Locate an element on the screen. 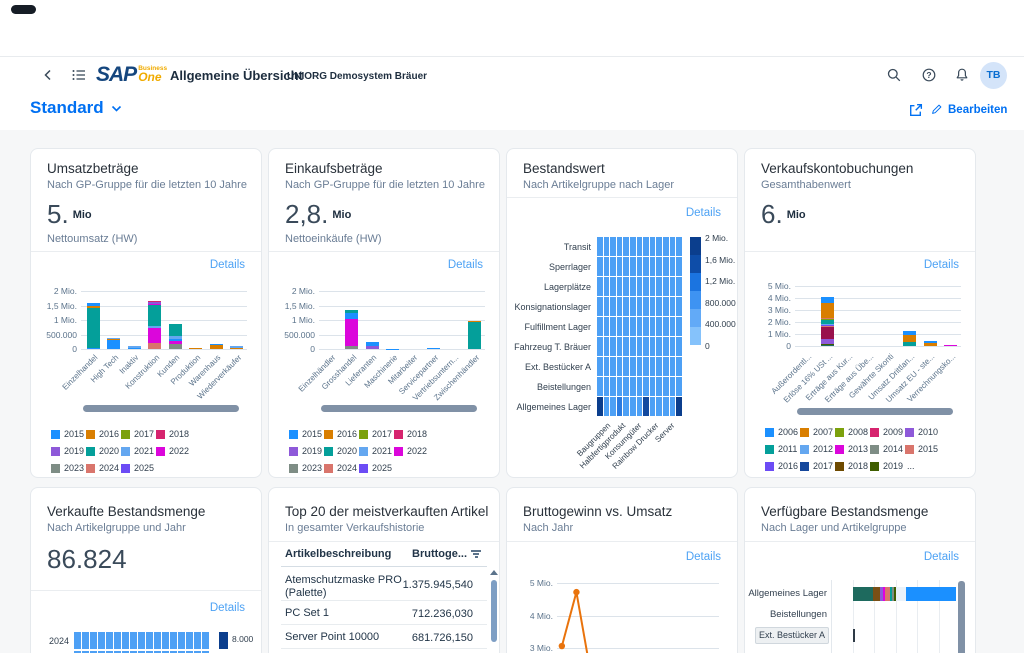 Image resolution: width=1024 pixels, height=653 pixels. help-button: ? is located at coordinates (929, 75).